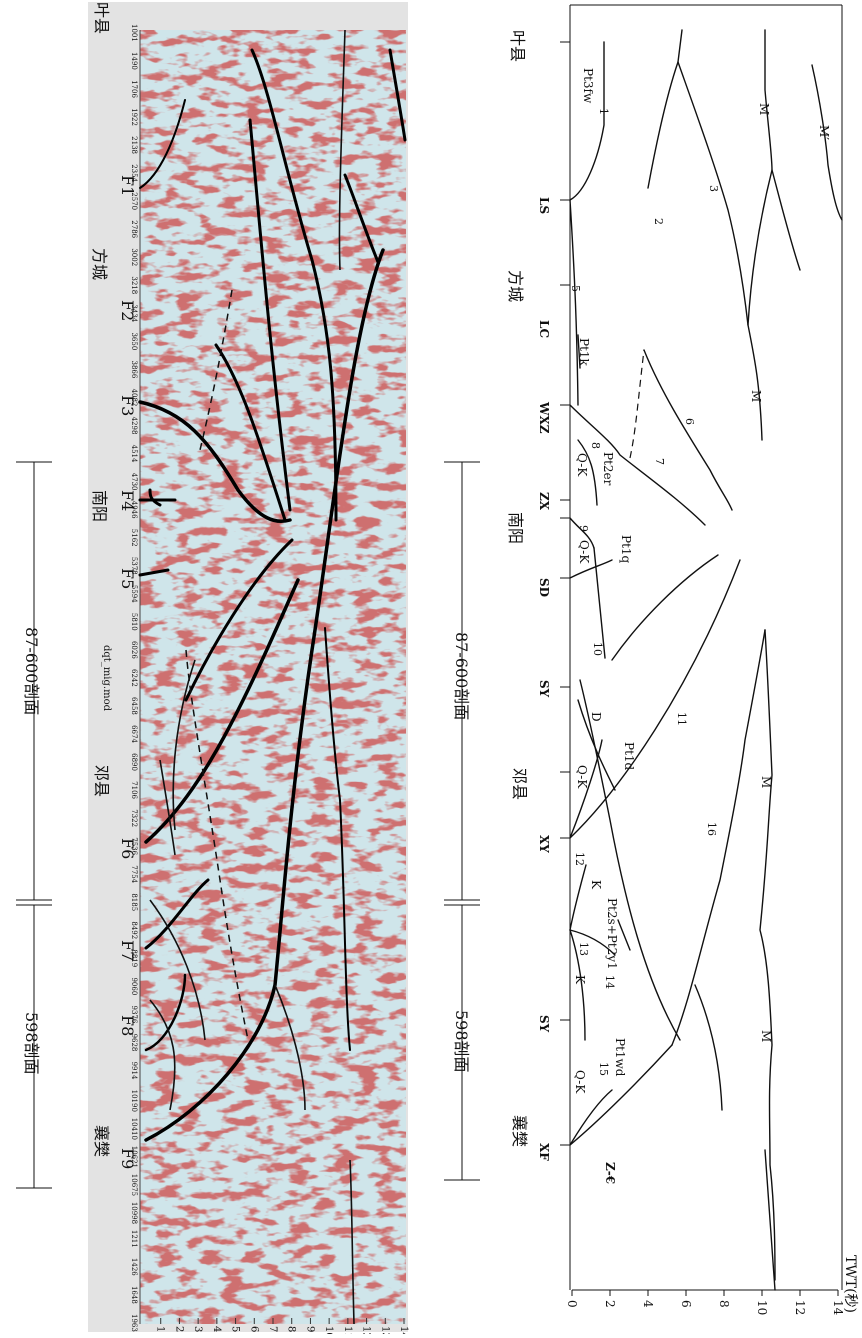 The width and height of the screenshot is (862, 1338). Describe the element at coordinates (596, 885) in the screenshot. I see `formation-K-1: K` at that location.